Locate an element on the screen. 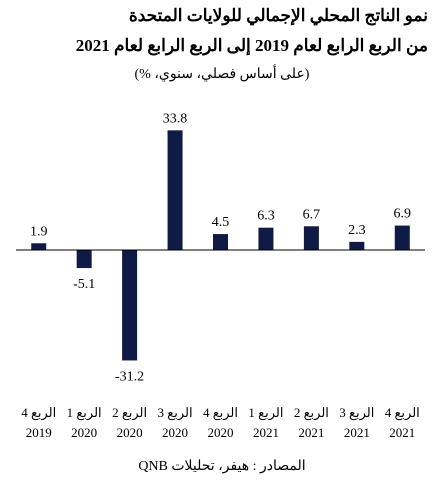 The image size is (444, 487). bar-value-label: 6.7 is located at coordinates (312, 214).